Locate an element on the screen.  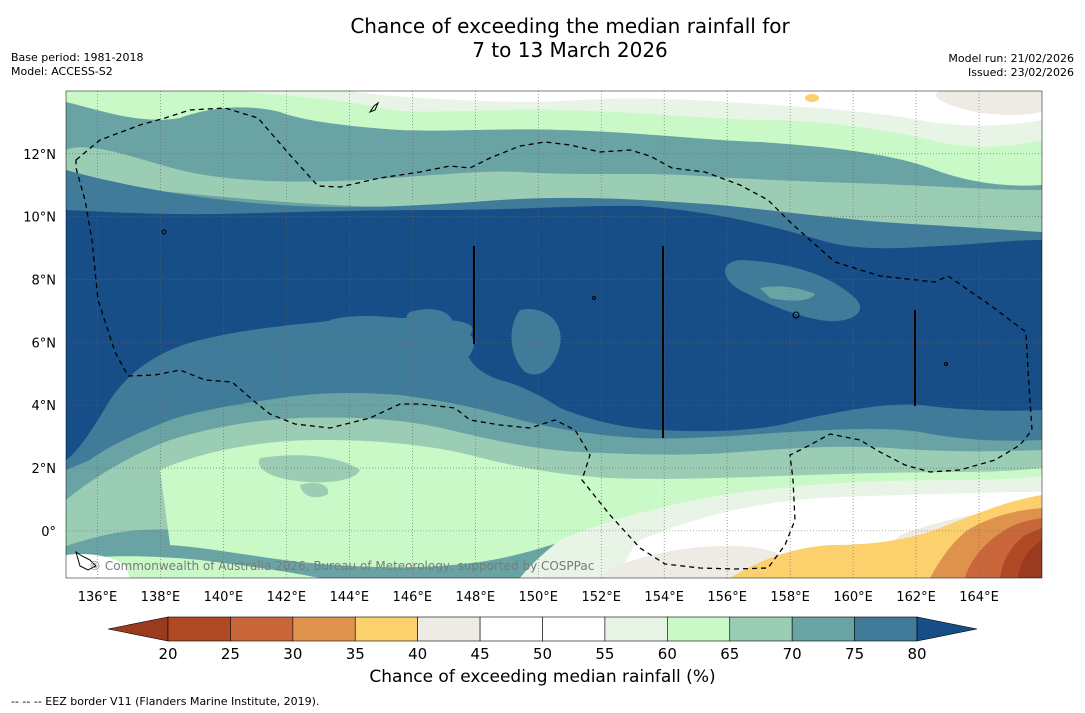
latitude-tick-label: 2°N is located at coordinates (44, 469).